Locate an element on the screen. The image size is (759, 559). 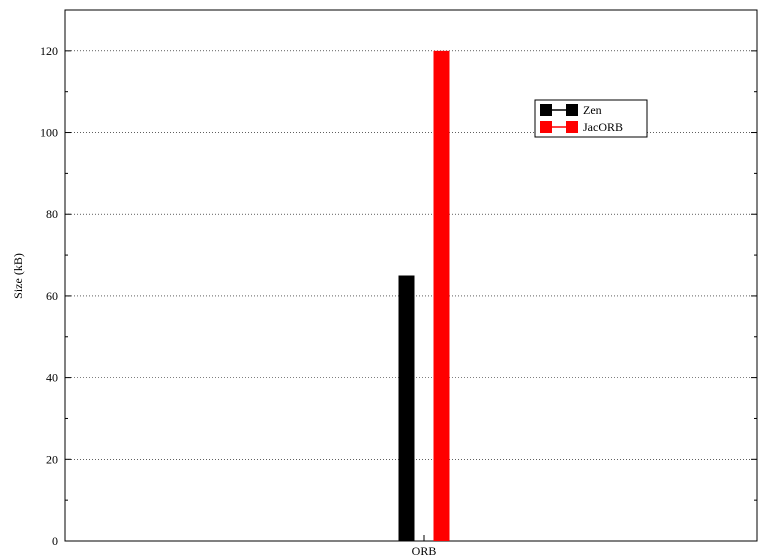
y-tick-label: 0 is located at coordinates (55, 541).